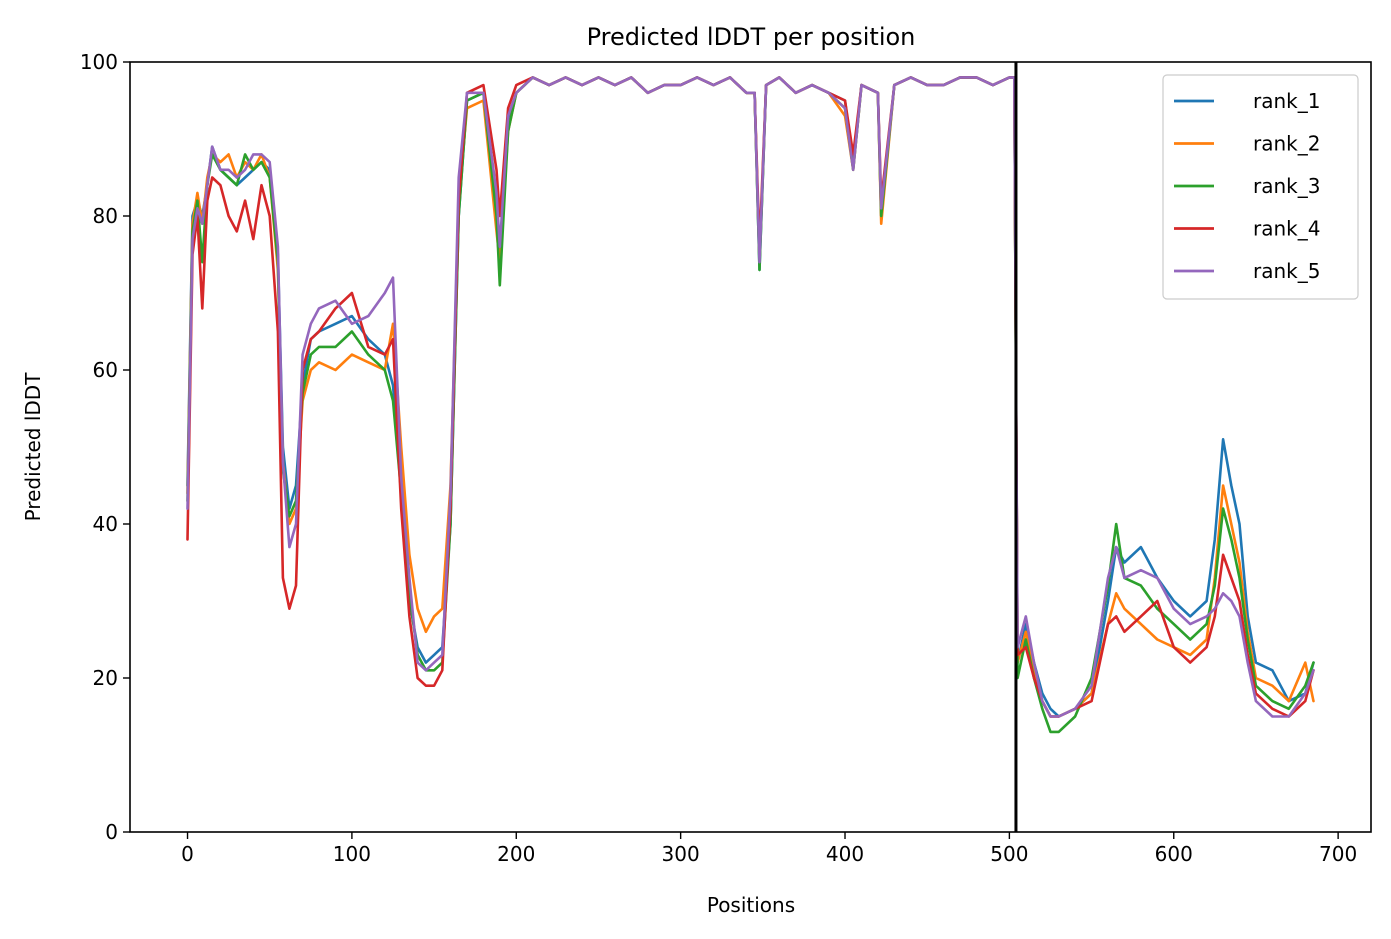  Describe the element at coordinates (105, 216) in the screenshot. I see `y-tick-label: 80` at that location.